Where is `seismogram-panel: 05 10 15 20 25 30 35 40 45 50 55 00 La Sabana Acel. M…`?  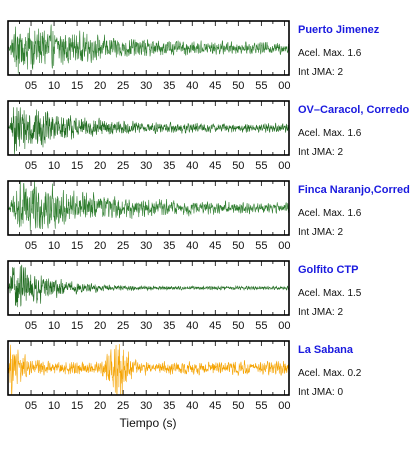 seismogram-panel: 05 10 15 20 25 30 35 40 45 50 55 00 La Sabana Acel. M… is located at coordinates (184, 376).